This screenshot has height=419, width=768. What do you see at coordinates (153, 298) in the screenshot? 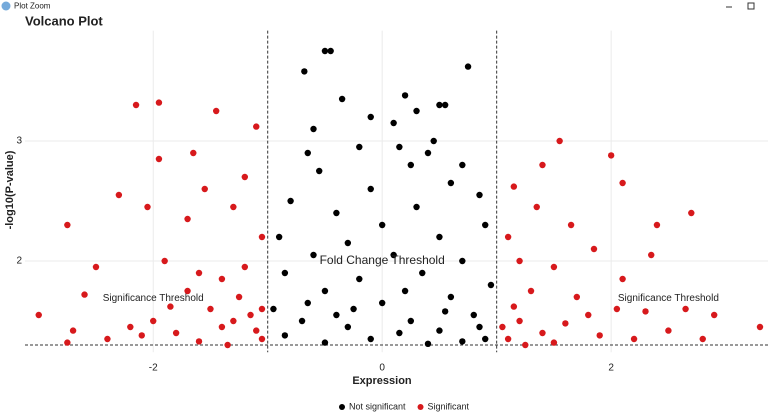
I see `annotation: Significance Threshold` at bounding box center [153, 298].